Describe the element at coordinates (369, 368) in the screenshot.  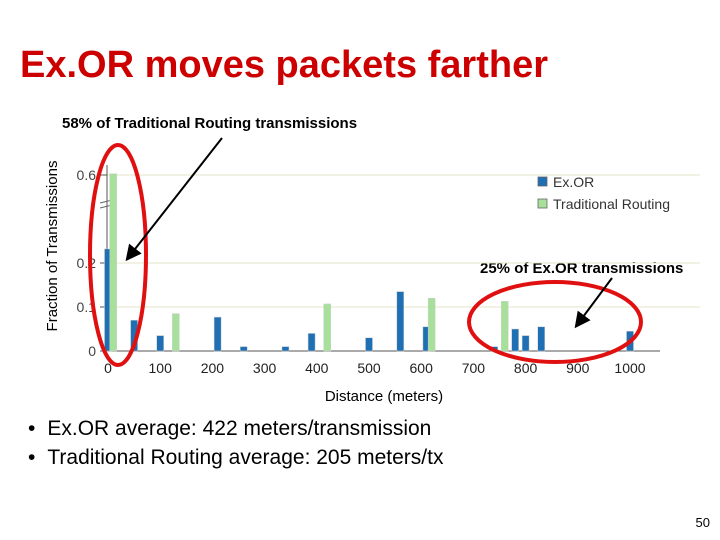
I see `x-tick-label: 500` at that location.